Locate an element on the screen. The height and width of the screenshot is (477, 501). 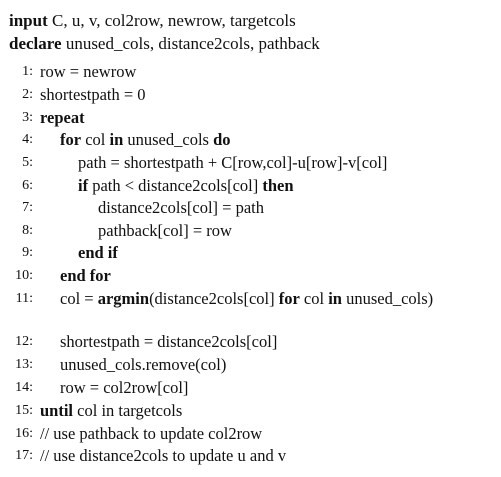
code-line: 8: pathback[col] = row is located at coordinates (250, 231).